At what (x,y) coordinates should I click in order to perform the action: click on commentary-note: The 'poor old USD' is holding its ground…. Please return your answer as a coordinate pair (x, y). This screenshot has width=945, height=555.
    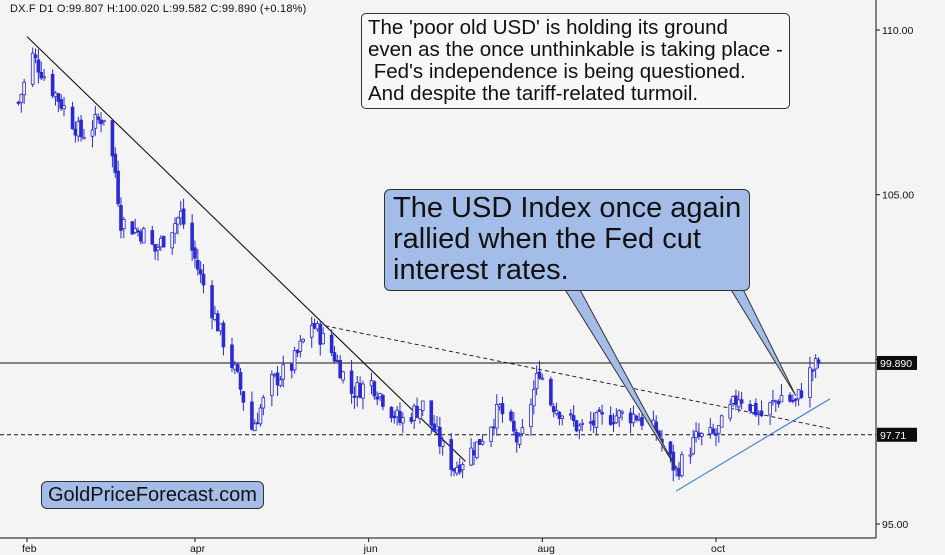
    Looking at the image, I should click on (575, 61).